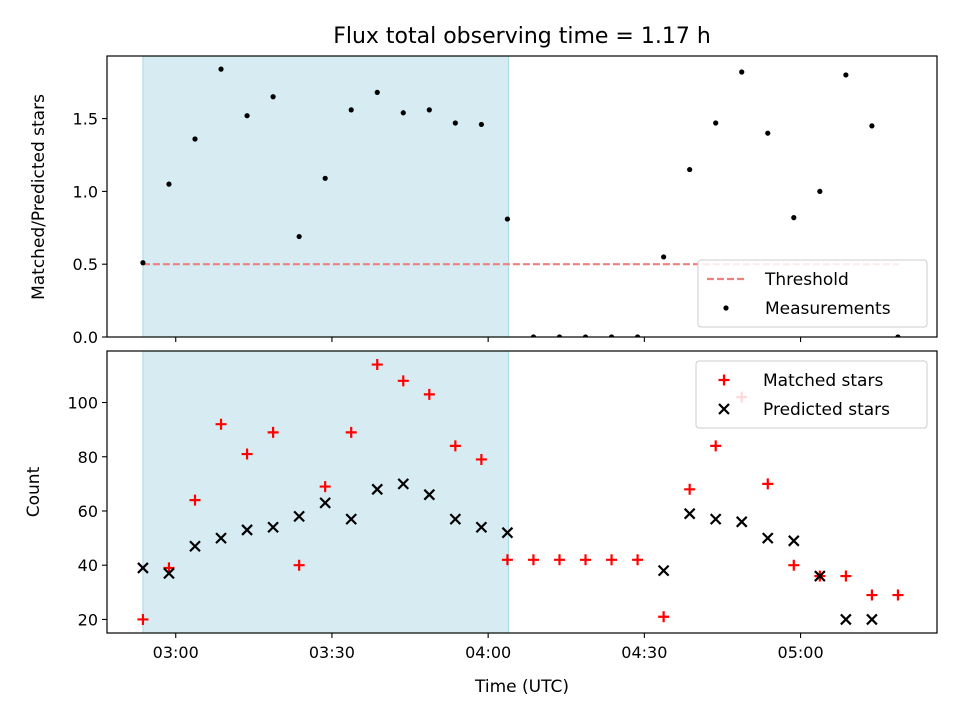 The image size is (960, 720). Describe the element at coordinates (724, 409) in the screenshot. I see `legend-predicted-swatch` at that location.